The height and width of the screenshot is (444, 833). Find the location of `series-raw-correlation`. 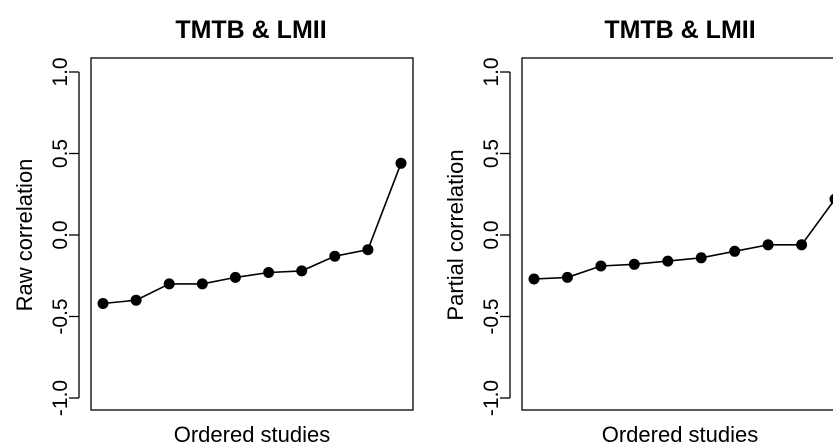

series-raw-correlation is located at coordinates (252, 233).